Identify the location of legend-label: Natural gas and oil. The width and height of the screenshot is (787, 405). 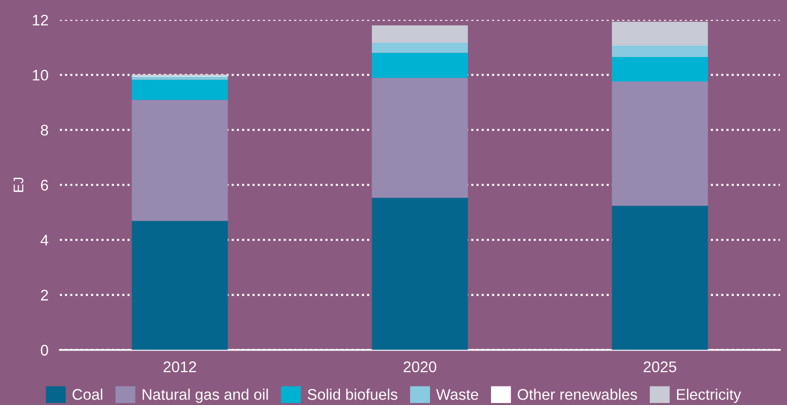
(205, 395).